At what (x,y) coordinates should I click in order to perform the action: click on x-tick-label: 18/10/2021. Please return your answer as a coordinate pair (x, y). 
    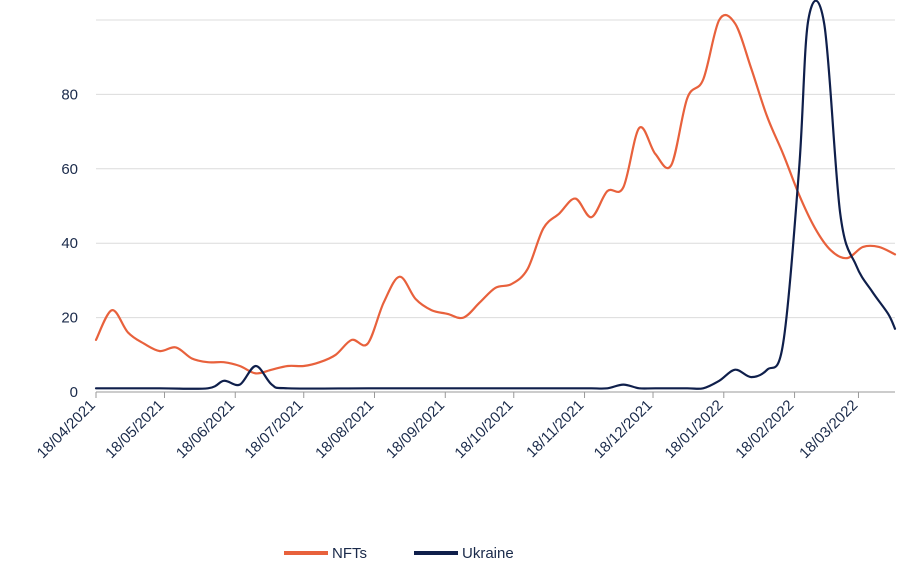
    Looking at the image, I should click on (483, 429).